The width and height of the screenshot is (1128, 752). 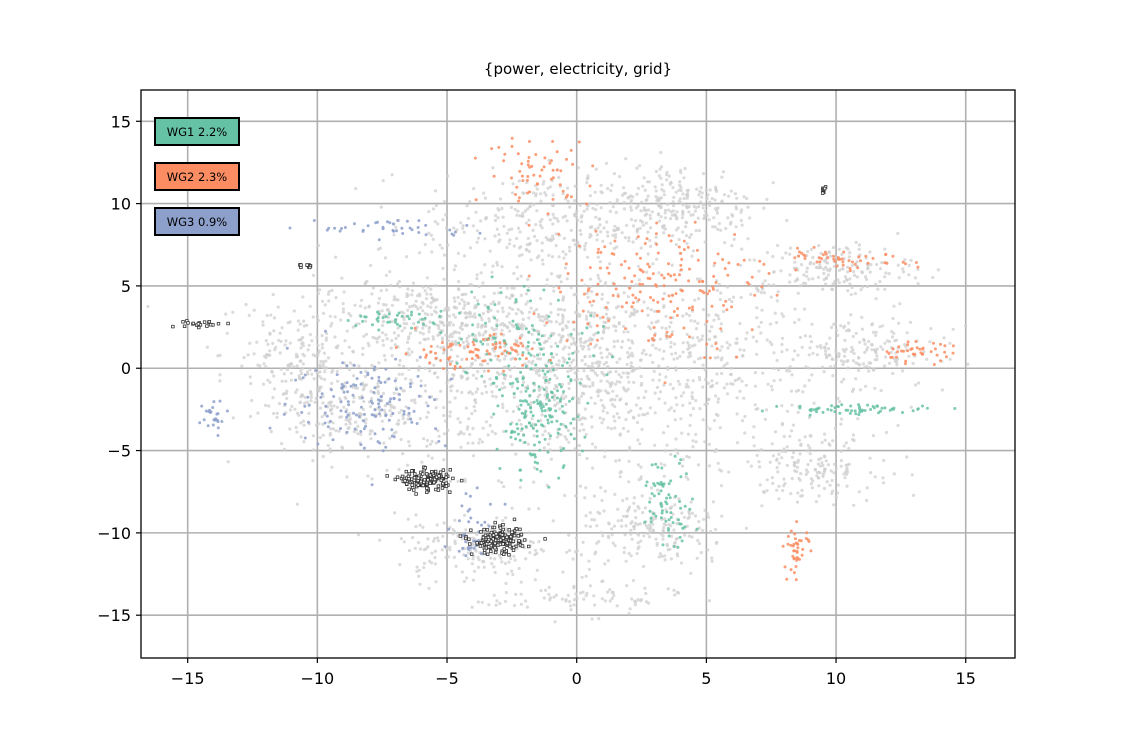 What do you see at coordinates (197, 221) in the screenshot?
I see `legend-swatch` at bounding box center [197, 221].